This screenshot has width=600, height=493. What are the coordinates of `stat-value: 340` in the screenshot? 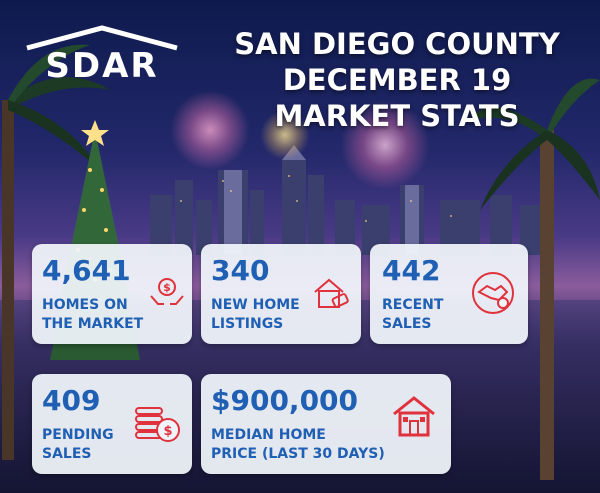 It's located at (240, 270).